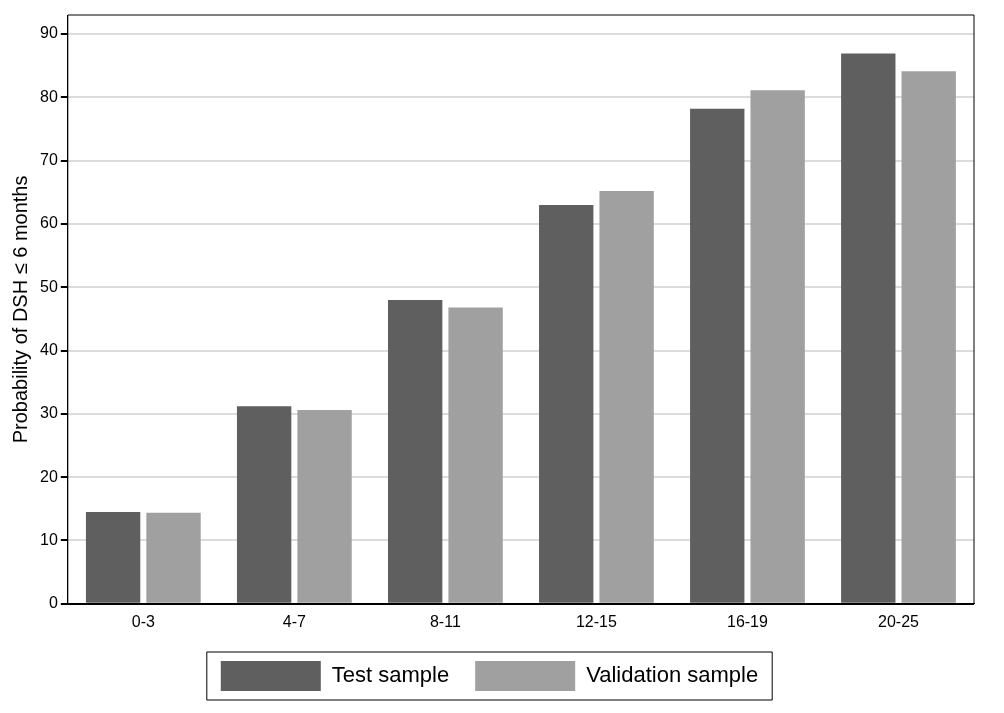 This screenshot has width=1004, height=713. What do you see at coordinates (596, 621) in the screenshot?
I see `x-tick-label: 12-15` at bounding box center [596, 621].